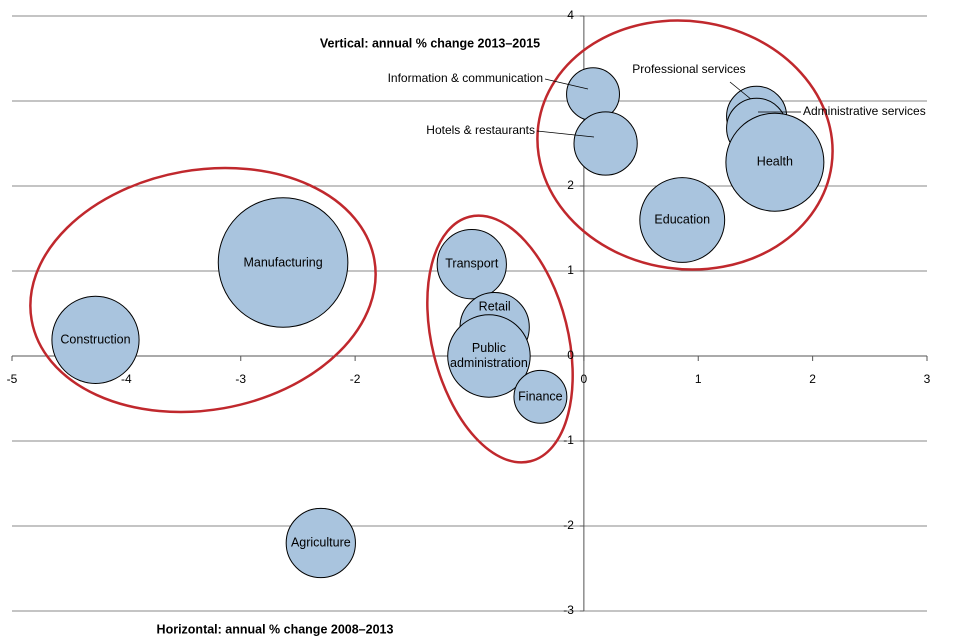 This screenshot has width=954, height=638. What do you see at coordinates (570, 270) in the screenshot?
I see `y-tick-label: 1` at bounding box center [570, 270].